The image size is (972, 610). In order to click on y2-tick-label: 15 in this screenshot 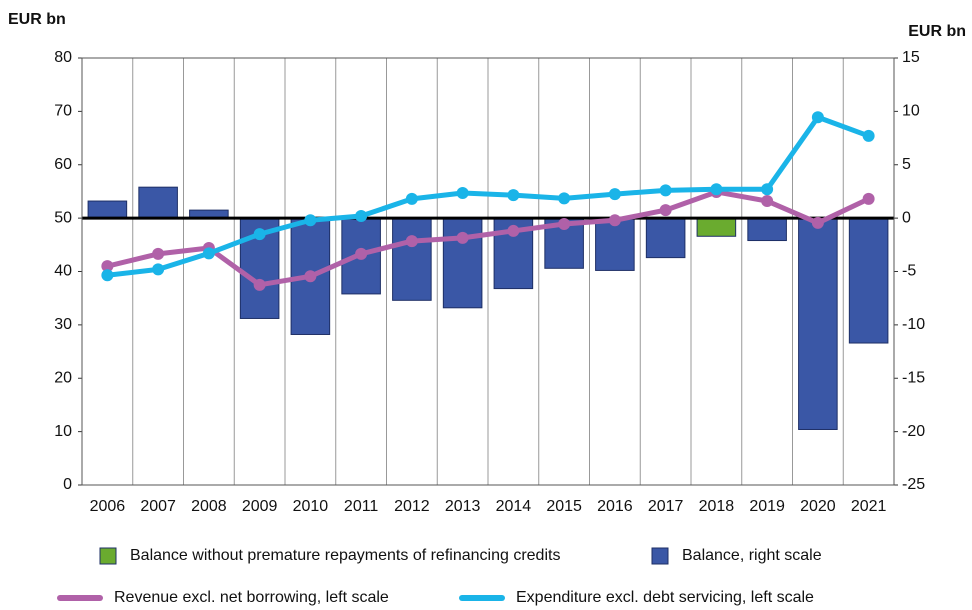, I will do `click(911, 57)`.